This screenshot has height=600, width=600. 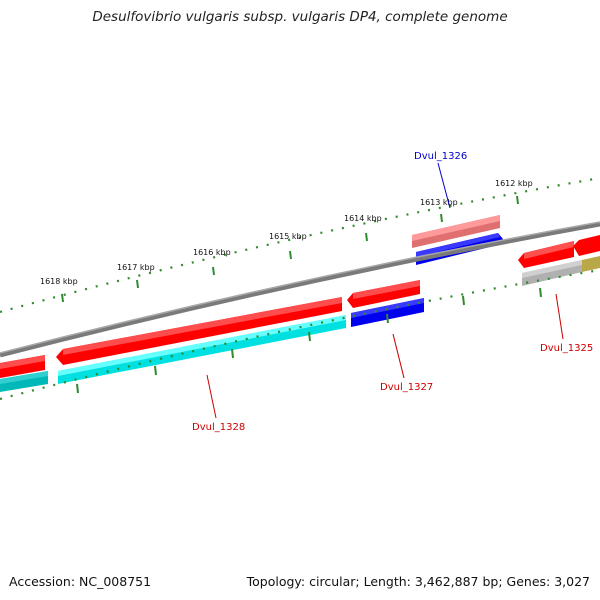 What do you see at coordinates (406, 387) in the screenshot?
I see `gene-label-dvul-1327: Dvul_1327` at bounding box center [406, 387].